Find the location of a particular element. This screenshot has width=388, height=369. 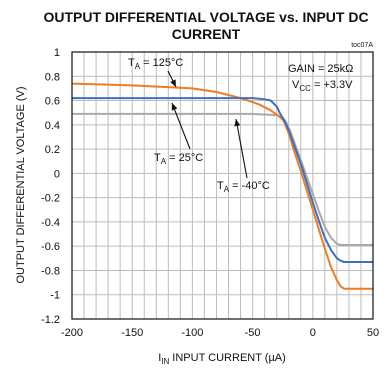

x-axis-label-i: I is located at coordinates (159, 358).